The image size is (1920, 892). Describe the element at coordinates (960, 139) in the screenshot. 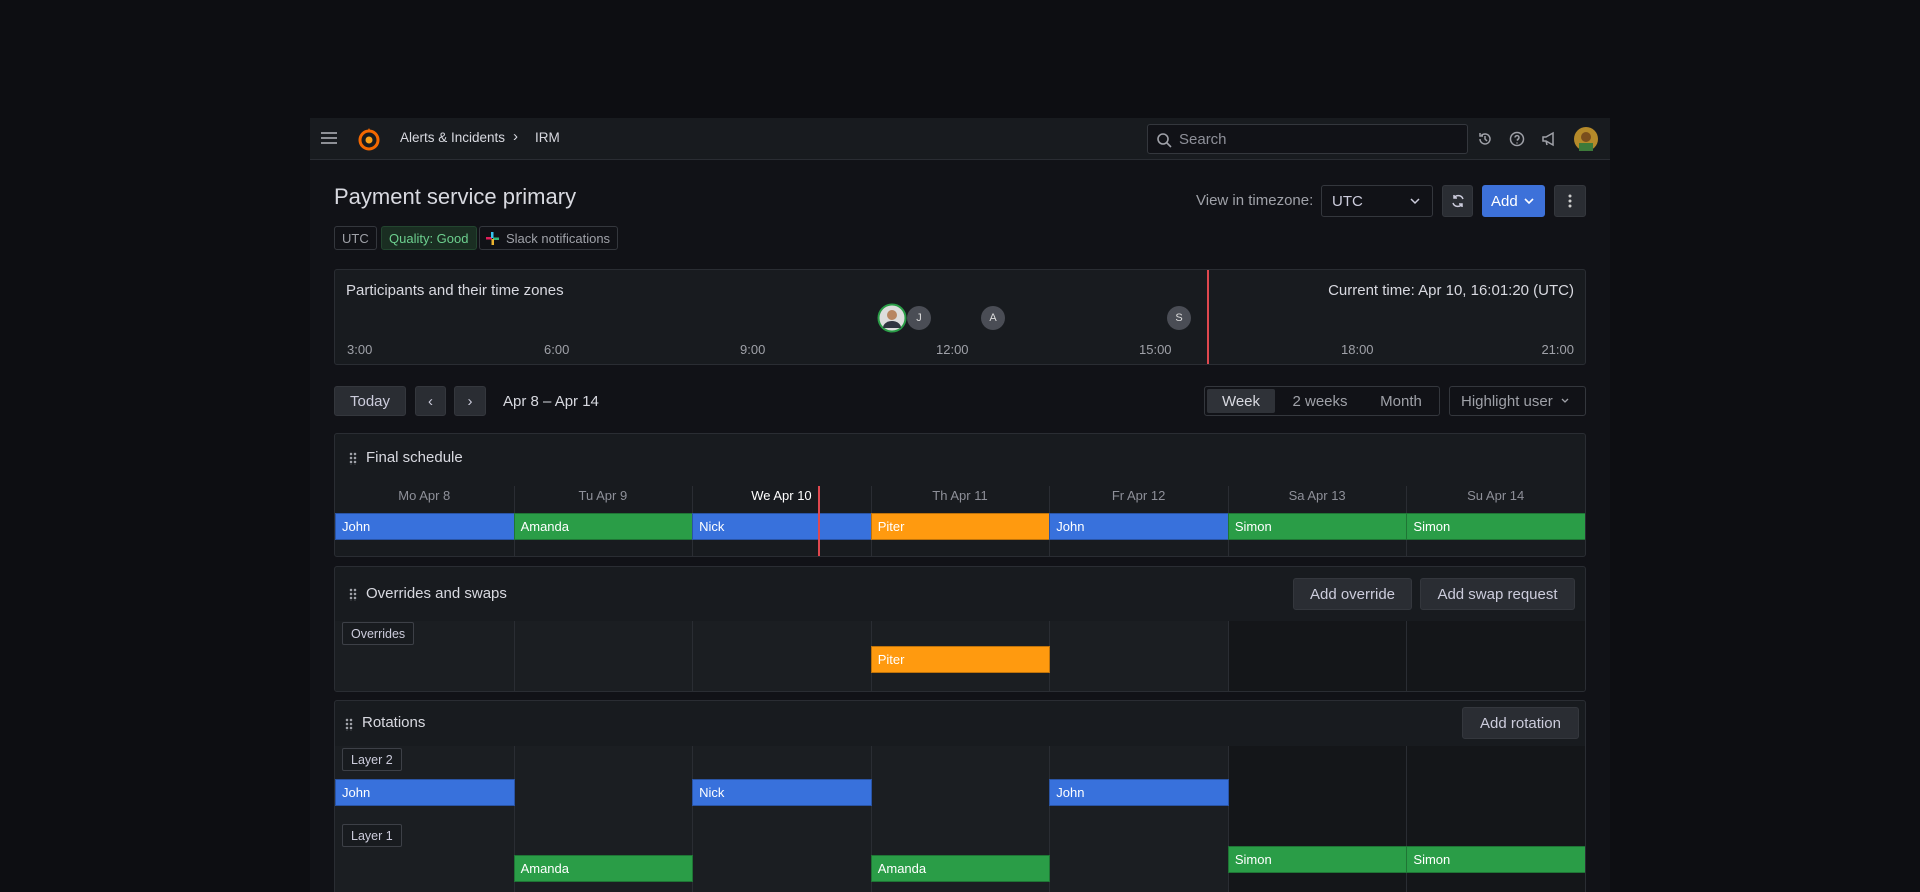

I see `top-bar: Alerts & Incidents › IRM Search` at that location.